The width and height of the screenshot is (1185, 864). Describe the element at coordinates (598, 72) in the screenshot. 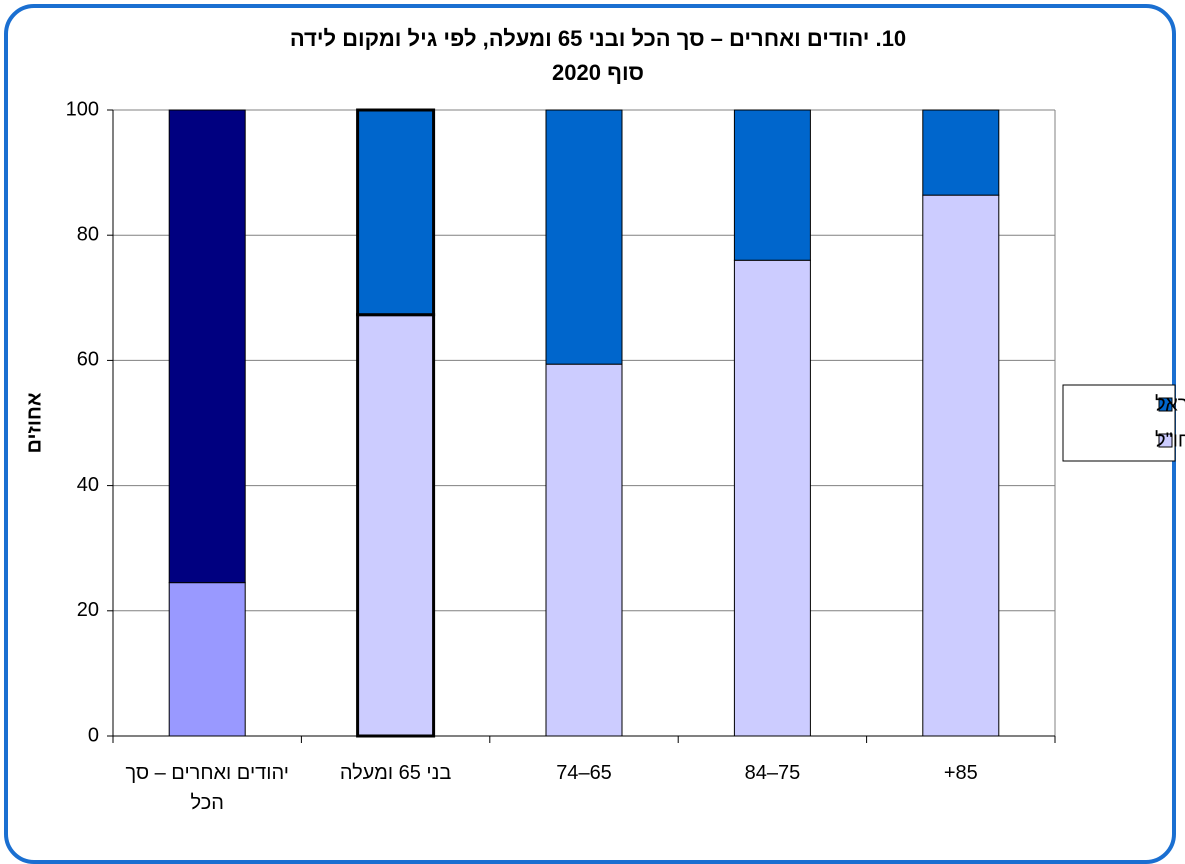

I see `chart-subtitle: סוף 2020` at that location.